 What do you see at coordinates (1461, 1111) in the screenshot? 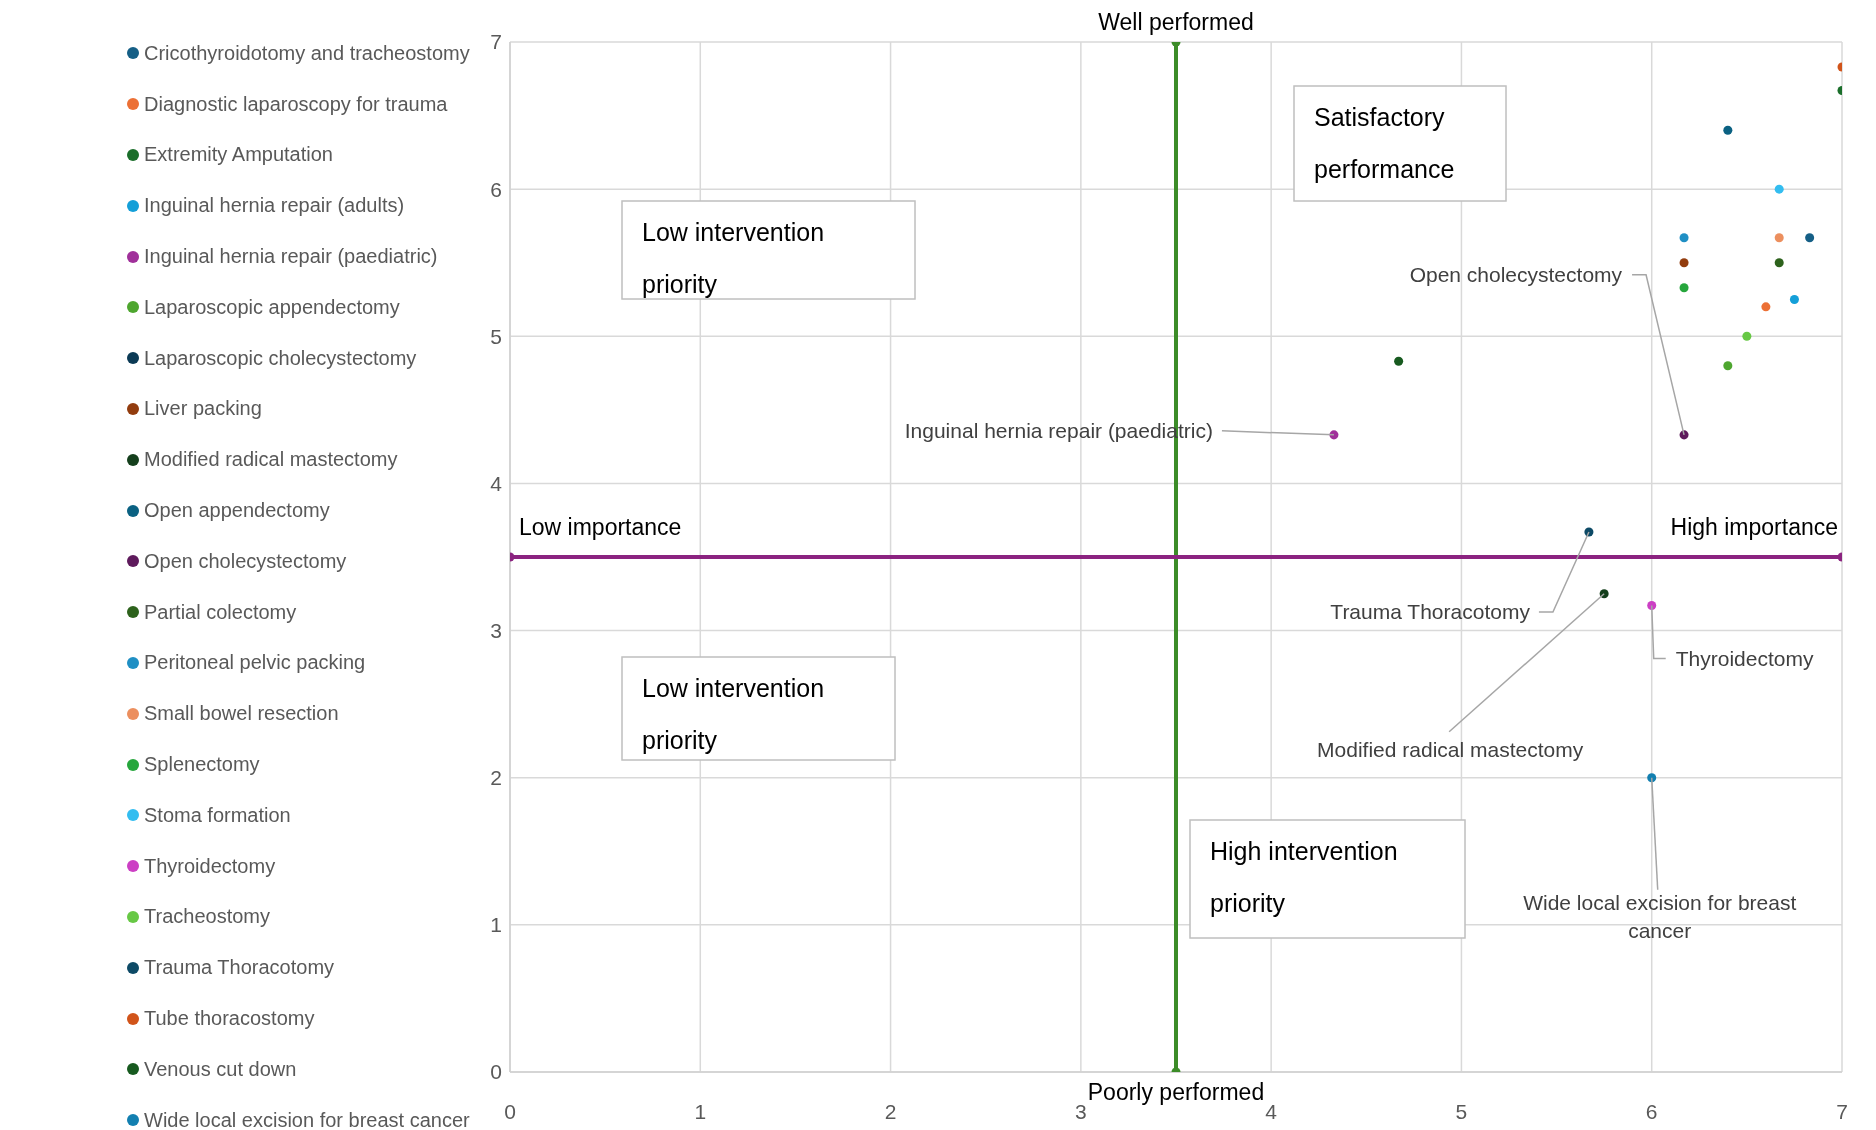
I see `x-tick-label: 5` at bounding box center [1461, 1111].